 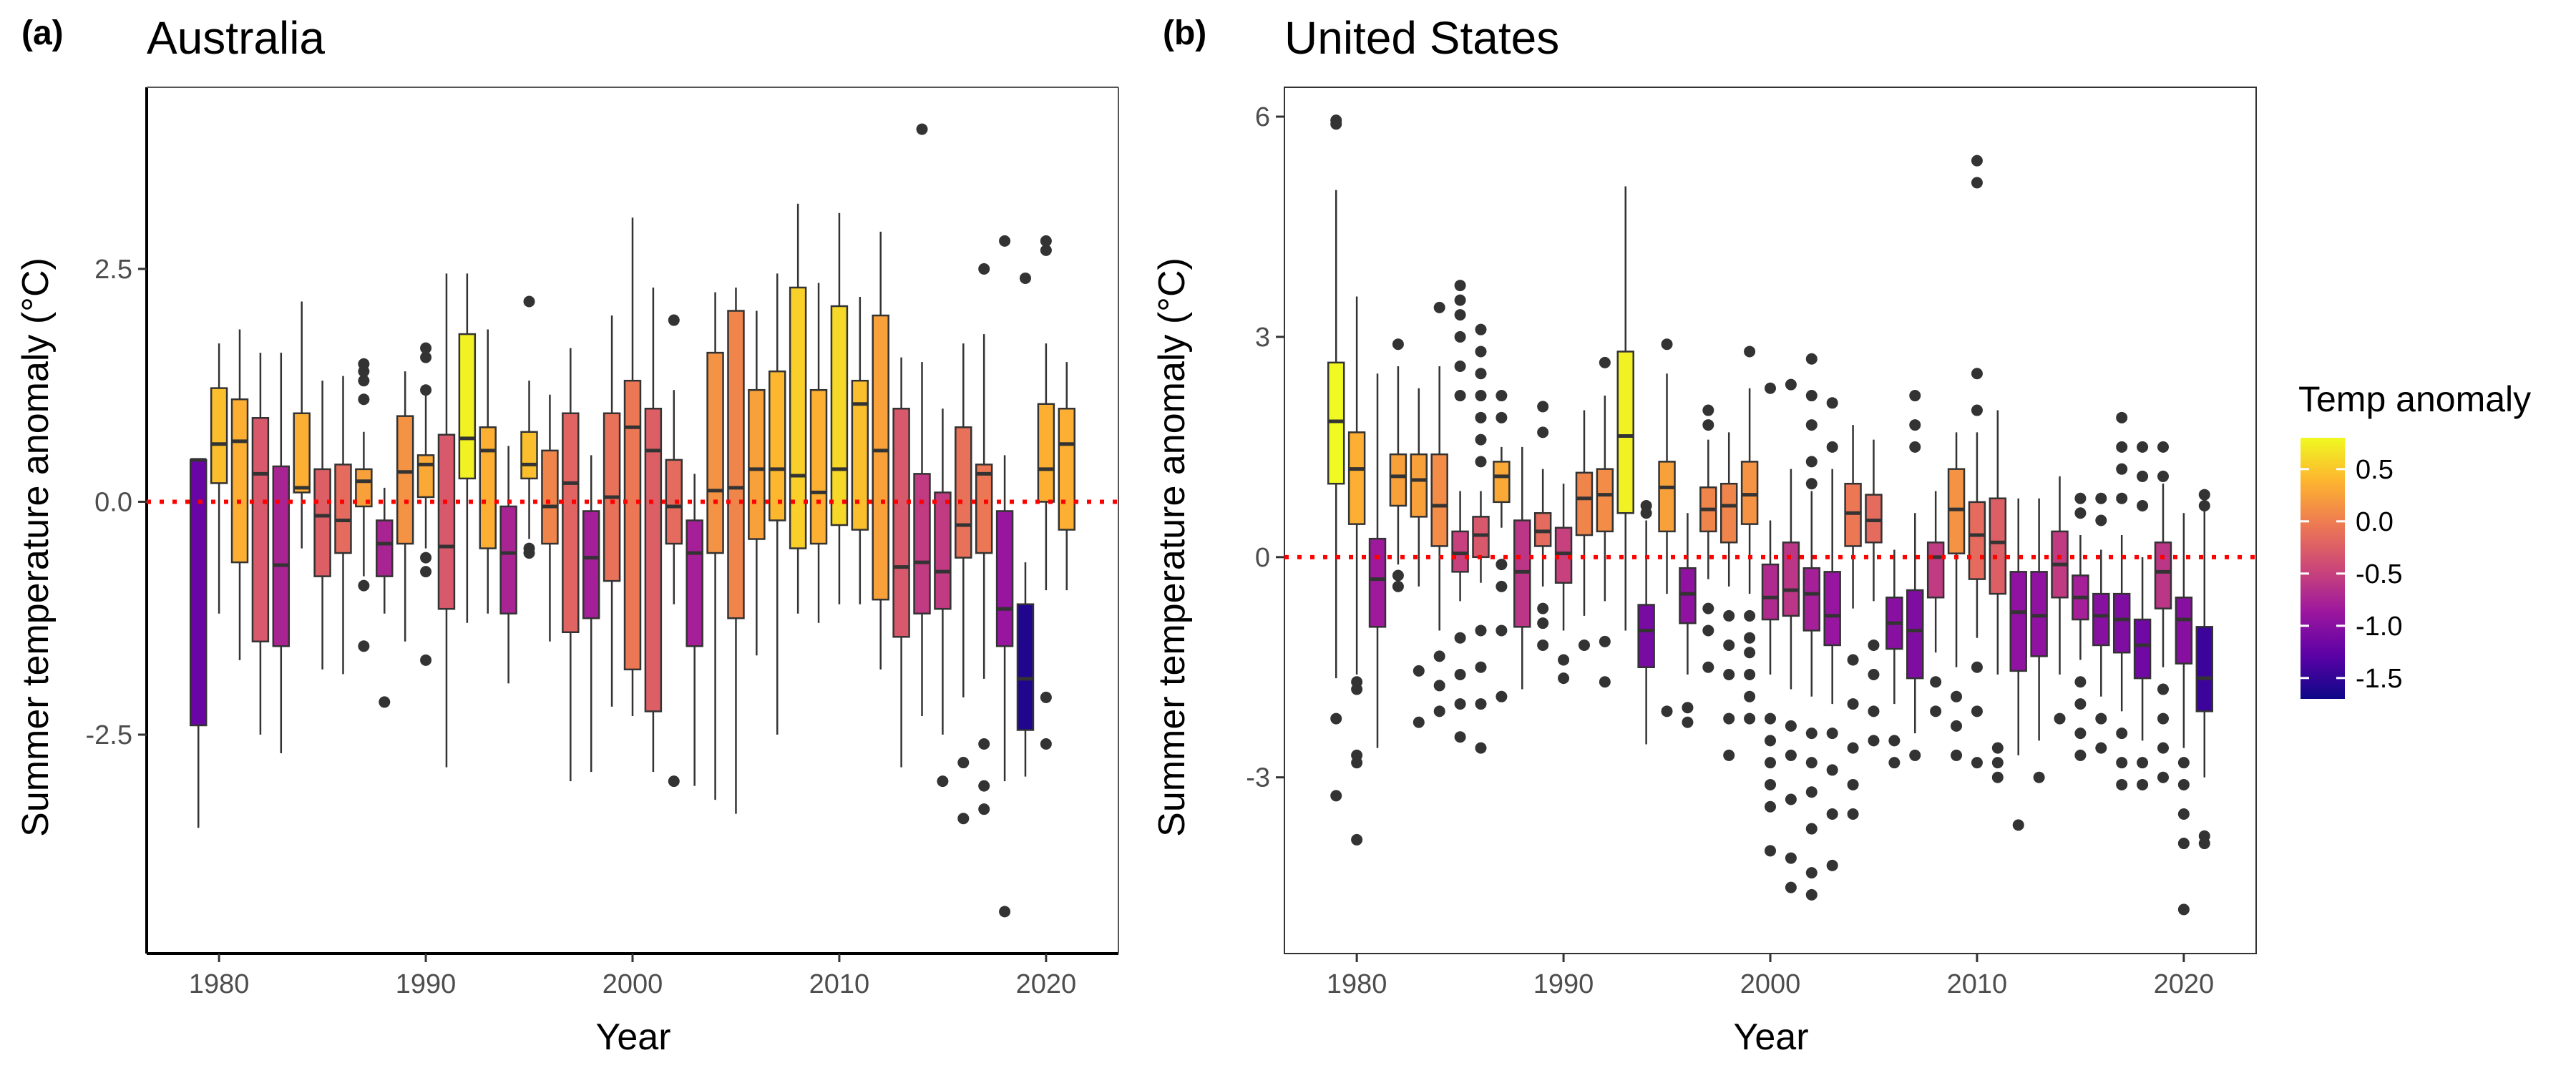 I want to click on box-2008, so click(x=798, y=408).